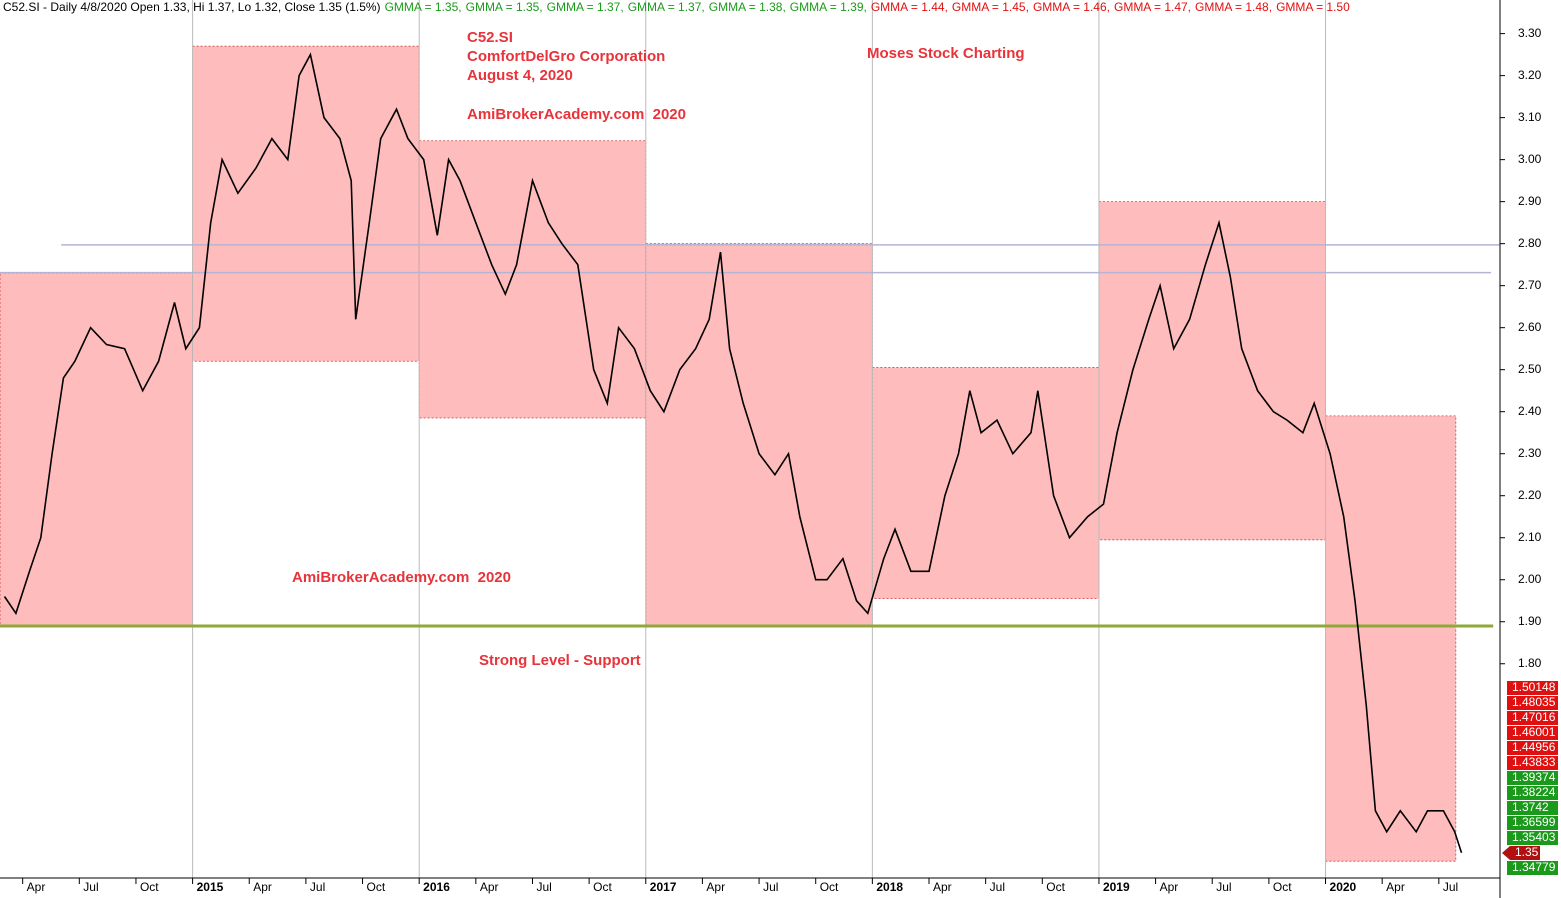 This screenshot has width=1561, height=898. What do you see at coordinates (1530, 327) in the screenshot?
I see `y-tick-label: 2.60` at bounding box center [1530, 327].